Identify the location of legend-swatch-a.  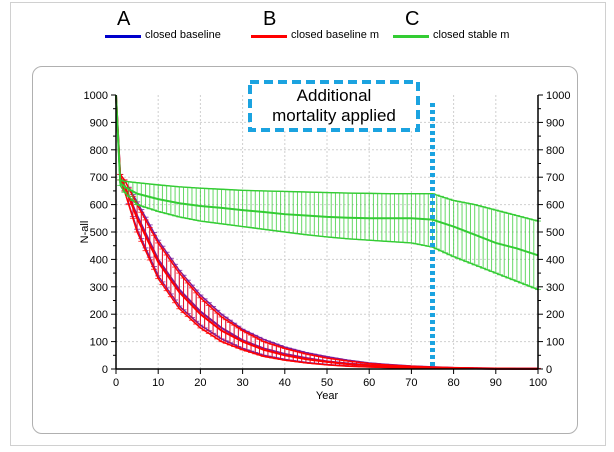
(123, 36).